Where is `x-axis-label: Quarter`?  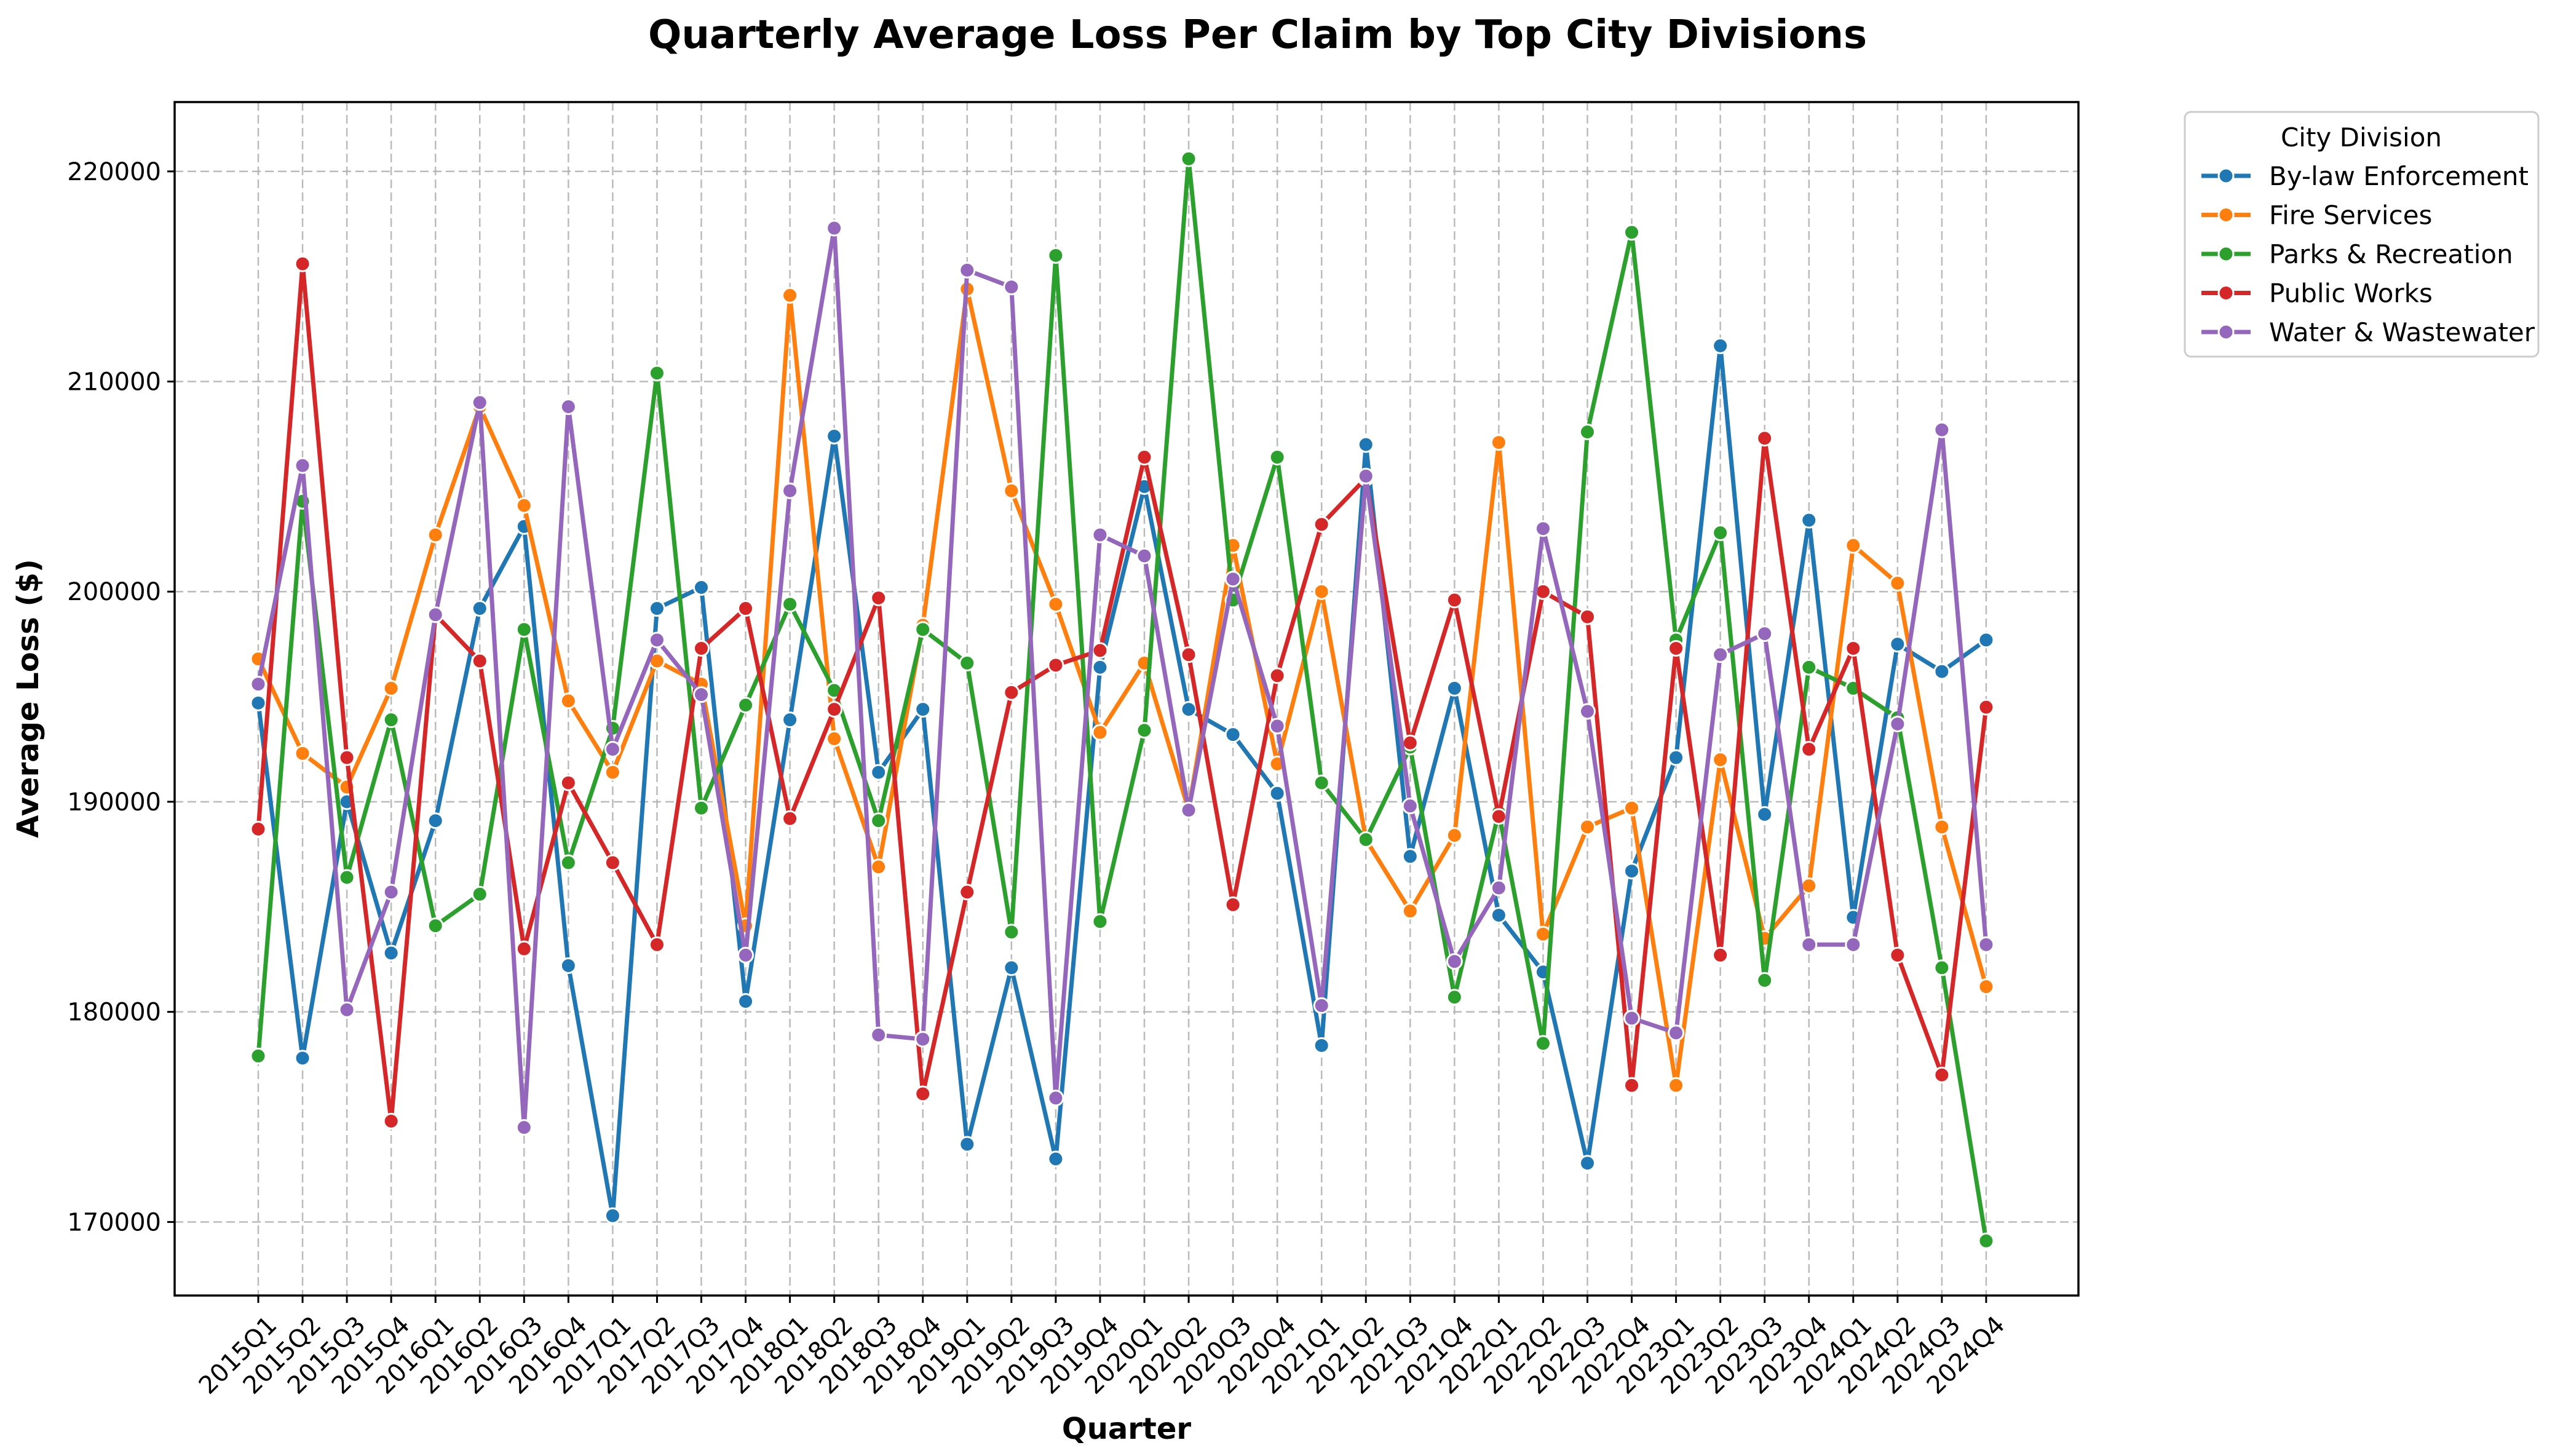
x-axis-label: Quarter is located at coordinates (1127, 1429).